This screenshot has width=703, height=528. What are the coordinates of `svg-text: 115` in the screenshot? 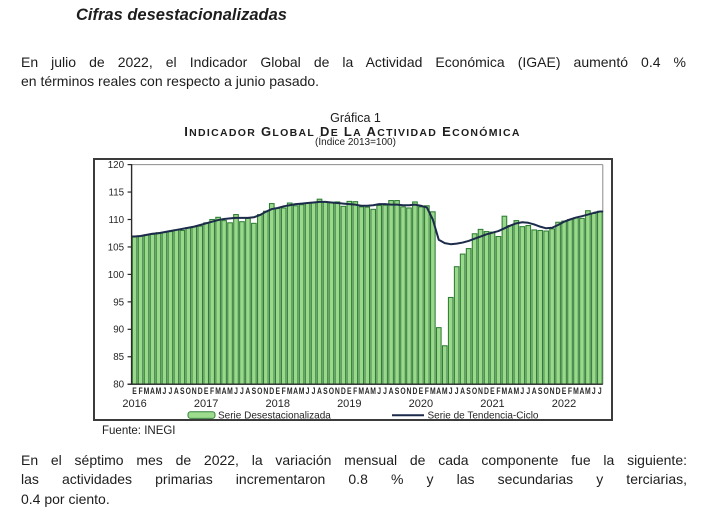 It's located at (116, 192).